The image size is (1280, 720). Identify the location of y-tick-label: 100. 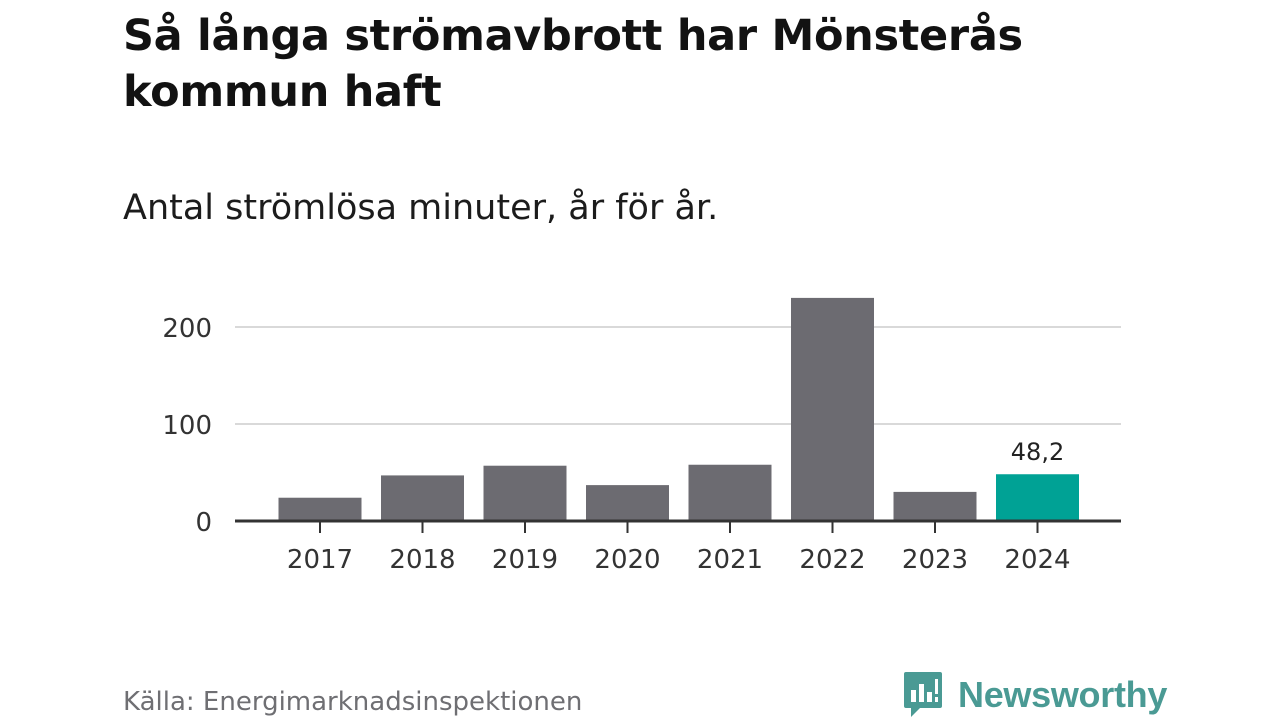
(187, 426).